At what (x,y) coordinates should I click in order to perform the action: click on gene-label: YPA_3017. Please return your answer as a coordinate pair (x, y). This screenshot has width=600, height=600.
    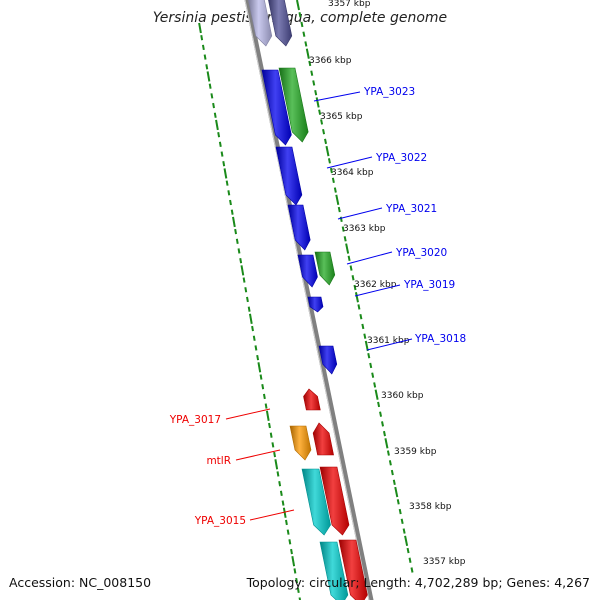
    Looking at the image, I should click on (195, 420).